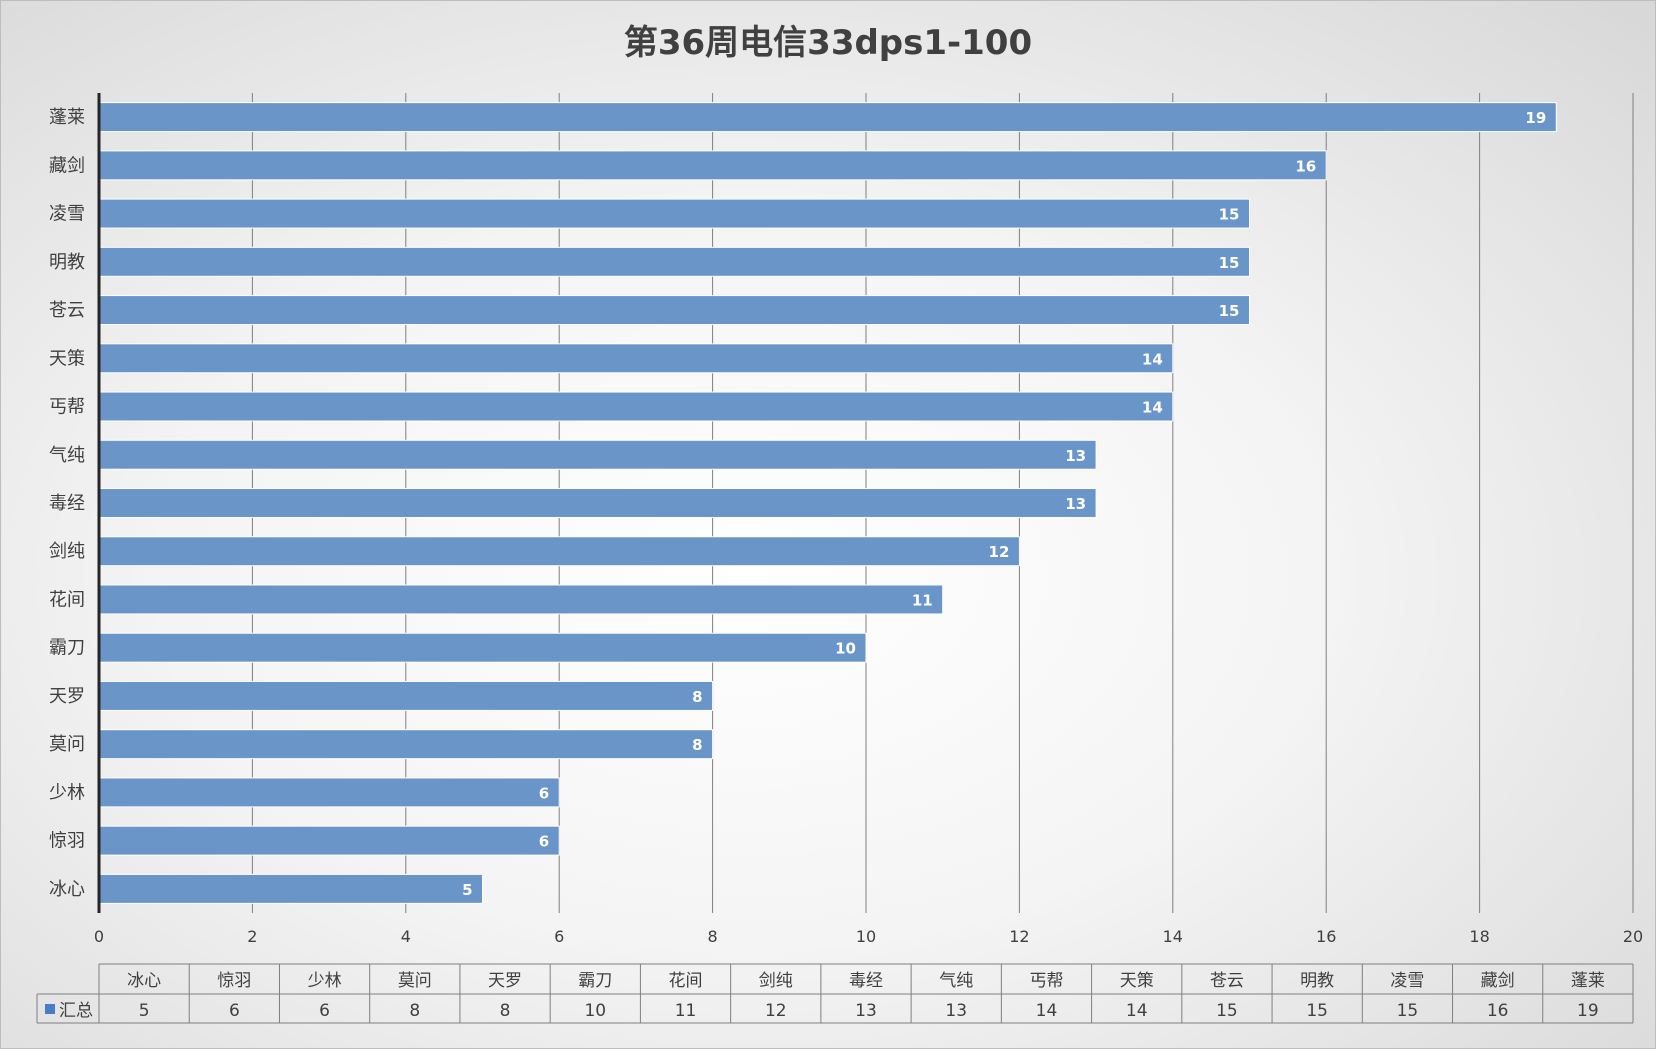 This screenshot has width=1656, height=1050. What do you see at coordinates (50, 1009) in the screenshot?
I see `legend-key` at bounding box center [50, 1009].